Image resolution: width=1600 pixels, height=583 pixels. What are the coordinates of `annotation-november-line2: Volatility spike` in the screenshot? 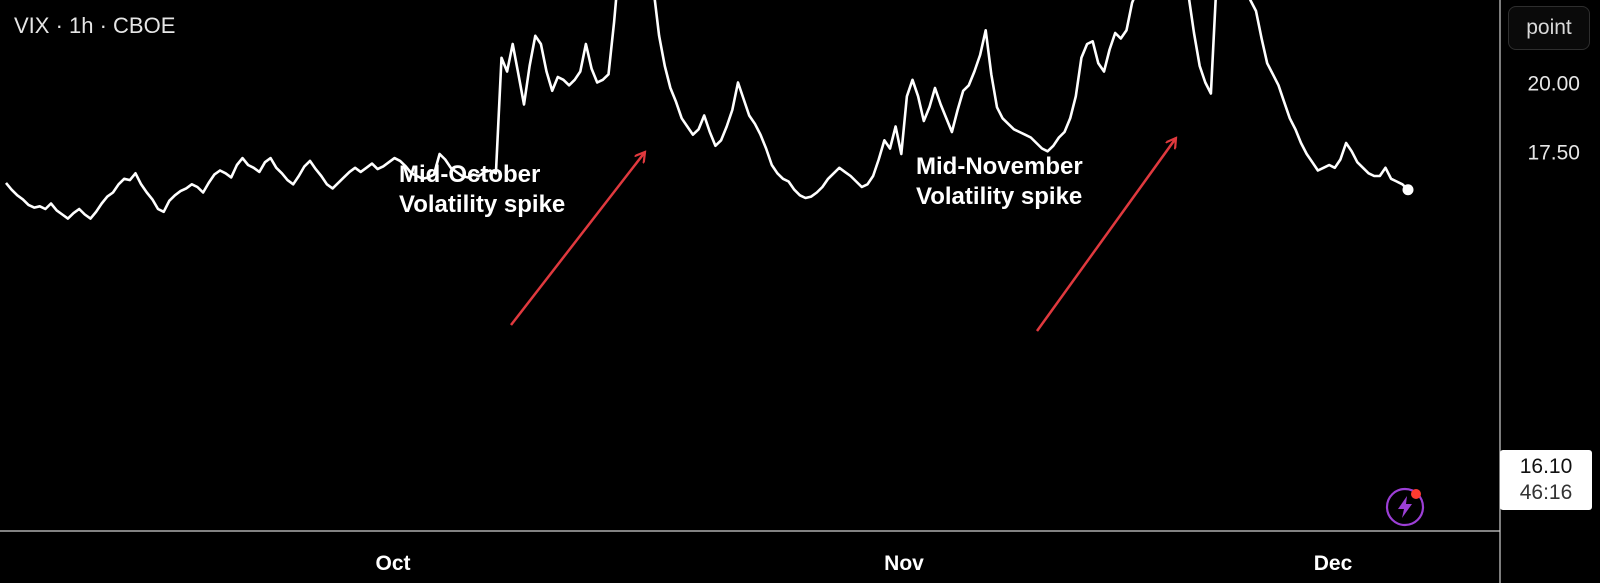 It's located at (999, 196).